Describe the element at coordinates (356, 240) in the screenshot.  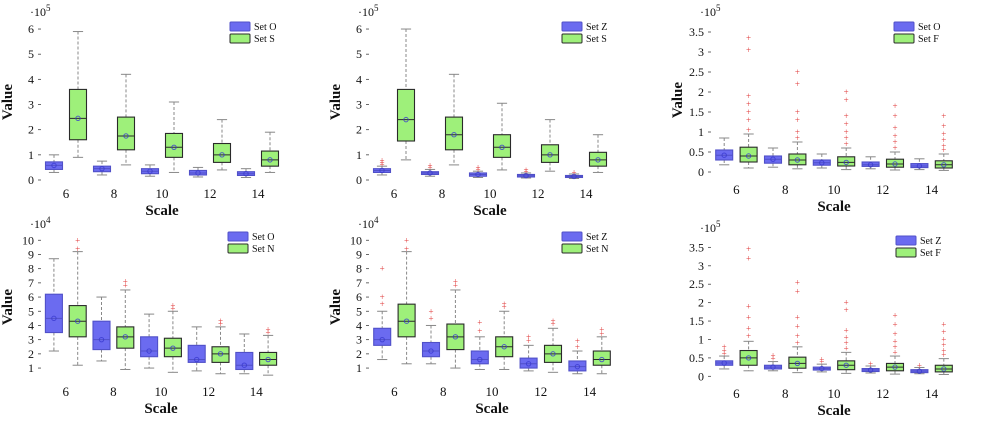
I see `y-tick-label: 10` at that location.